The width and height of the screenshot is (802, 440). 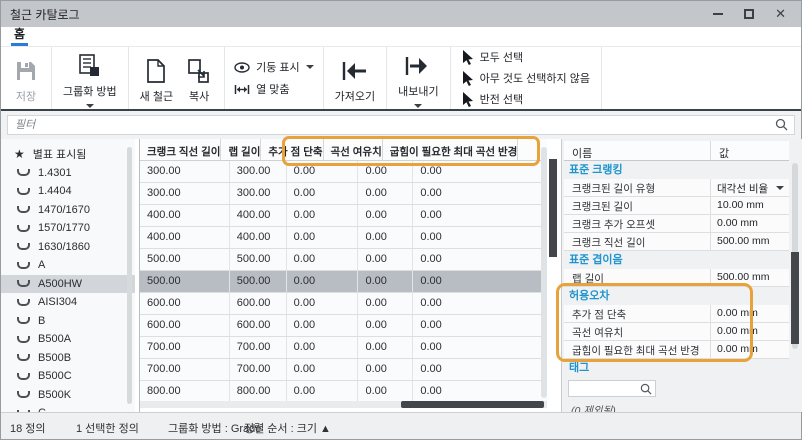 What do you see at coordinates (68, 265) in the screenshot?
I see `sidebar-item-grade: A` at bounding box center [68, 265].